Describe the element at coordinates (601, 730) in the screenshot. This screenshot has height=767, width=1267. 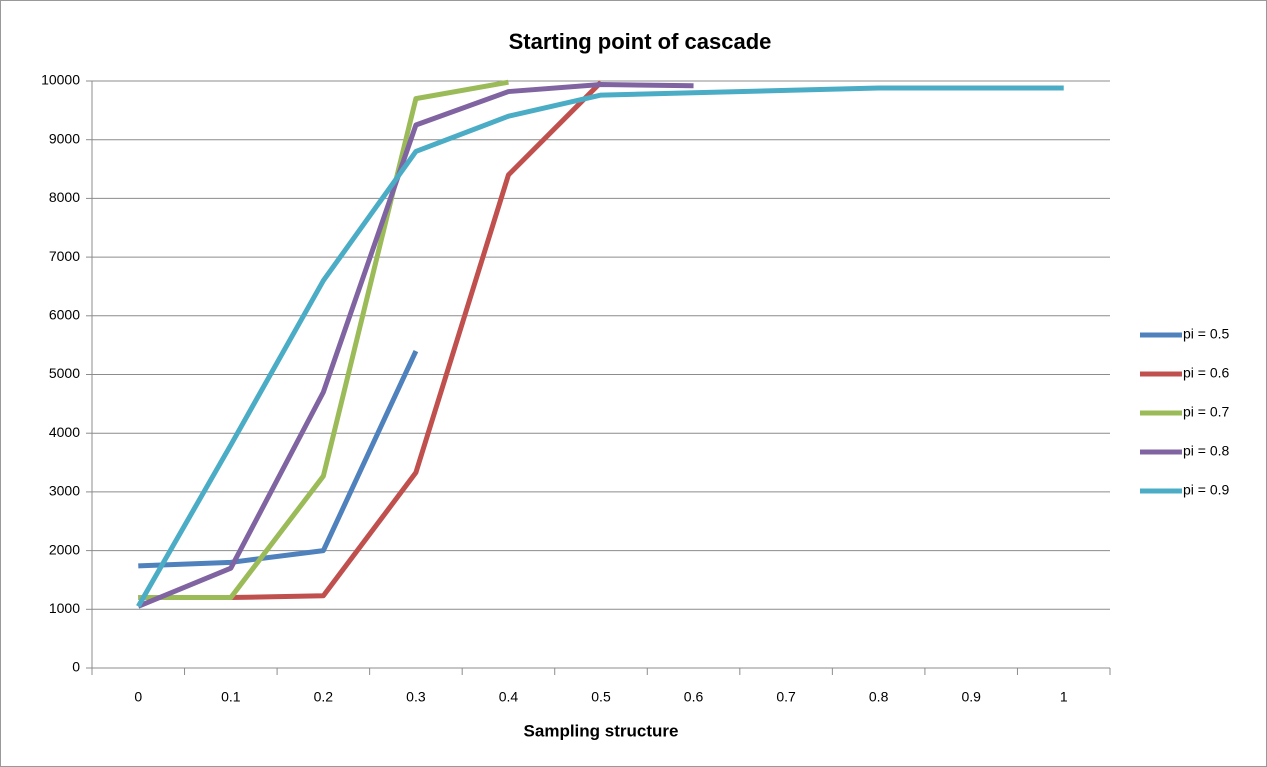
I see `x-axis-title: Sampling structure` at that location.